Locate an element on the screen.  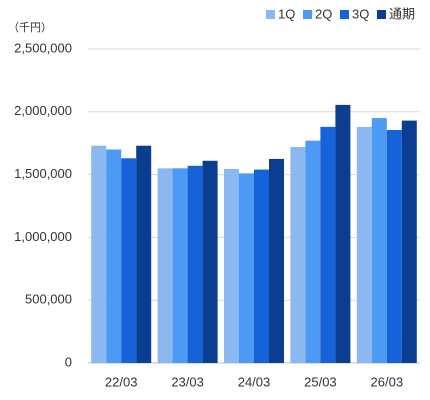
y-tick-label: 1,500,000 is located at coordinates (43, 173).